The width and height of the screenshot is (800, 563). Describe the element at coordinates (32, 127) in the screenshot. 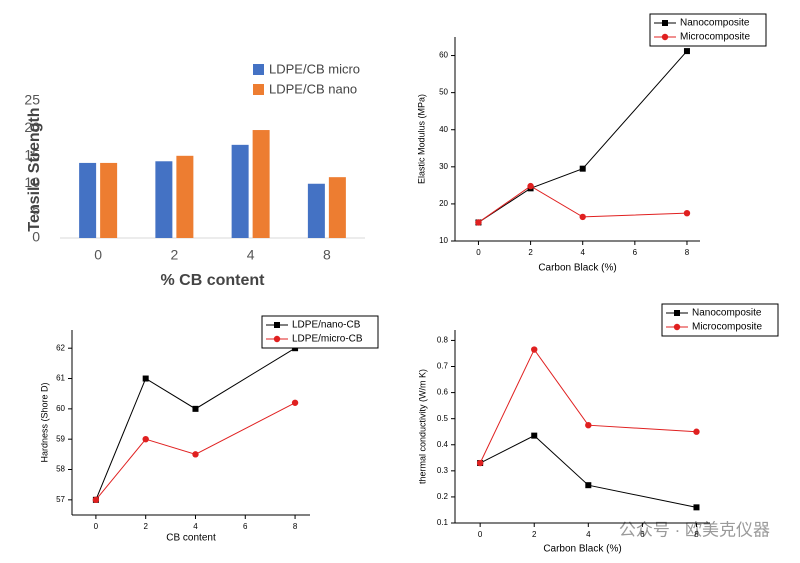

I see `y-tick-label: 20` at that location.